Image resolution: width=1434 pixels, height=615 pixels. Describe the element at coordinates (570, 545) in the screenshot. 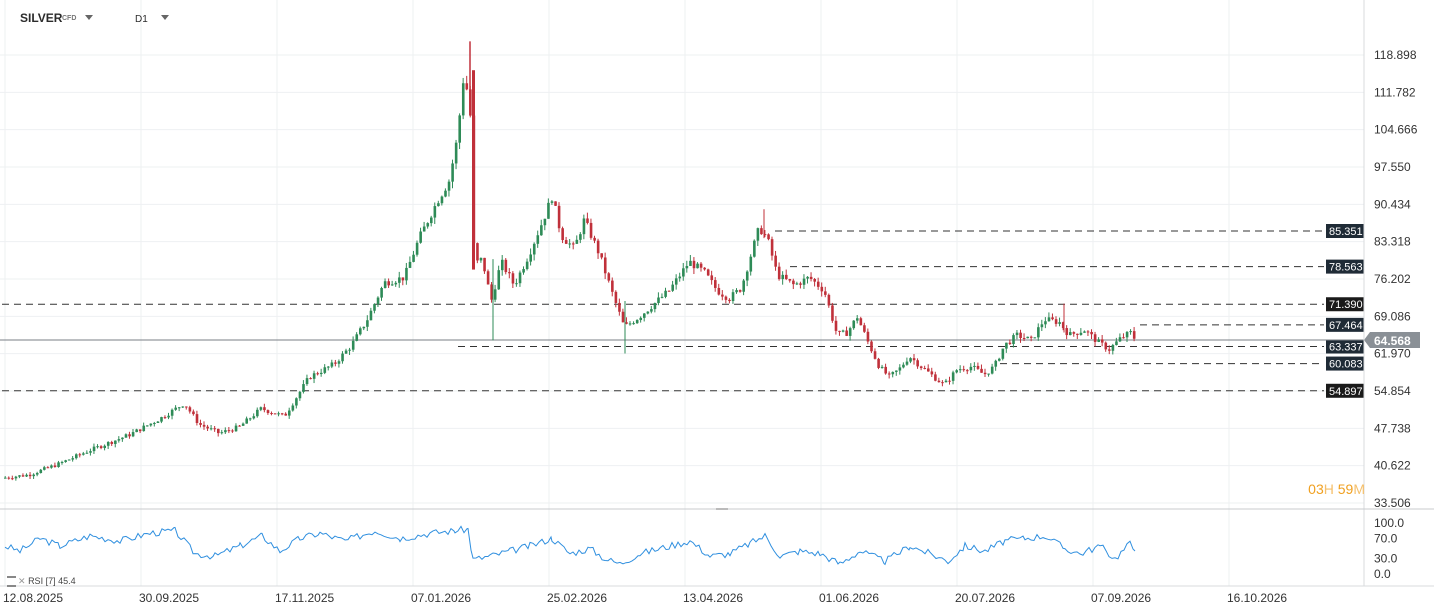

I see `rsi-line` at that location.